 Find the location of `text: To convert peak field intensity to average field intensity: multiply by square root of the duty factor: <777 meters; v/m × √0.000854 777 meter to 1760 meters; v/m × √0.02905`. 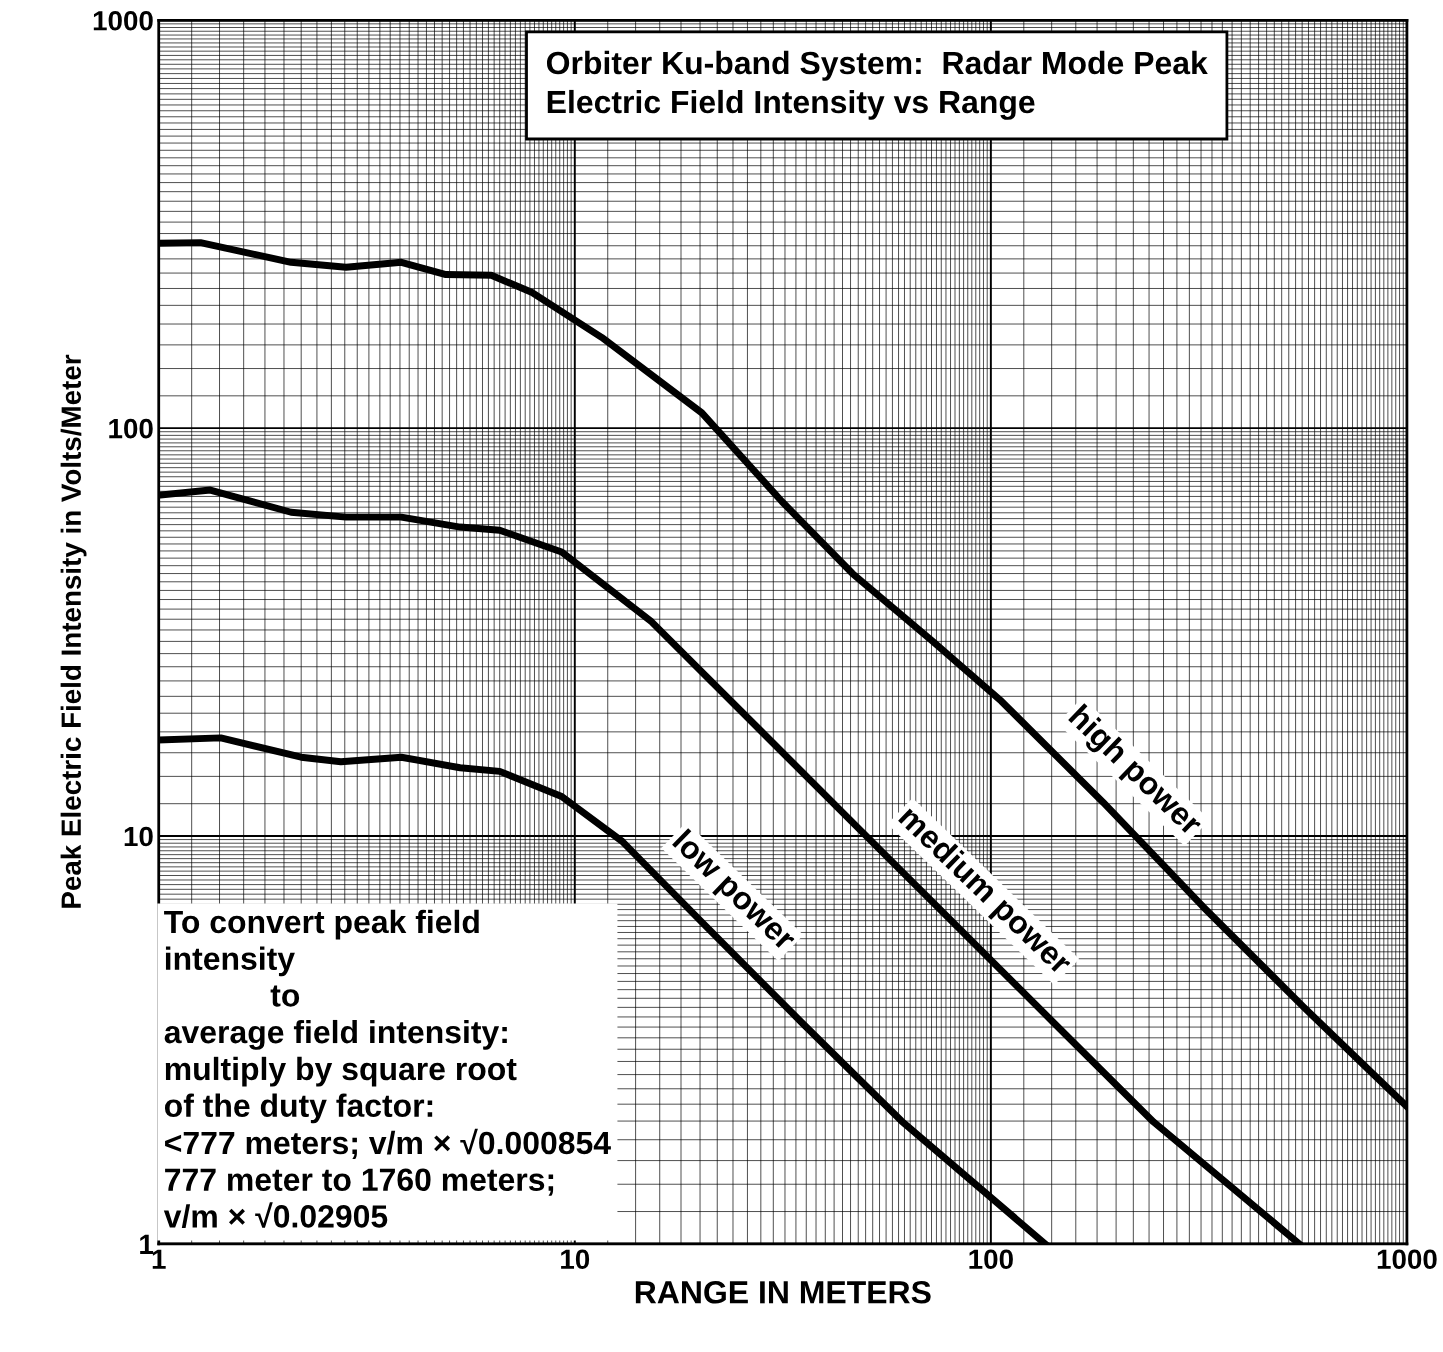

text: To convert peak field intensity to average field intensity: multiply by square root of the duty factor: <777 meters; v/m × √0.000854 777 meter to 1760 meters; v/m × √0.02905 is located at coordinates (387, 1069).